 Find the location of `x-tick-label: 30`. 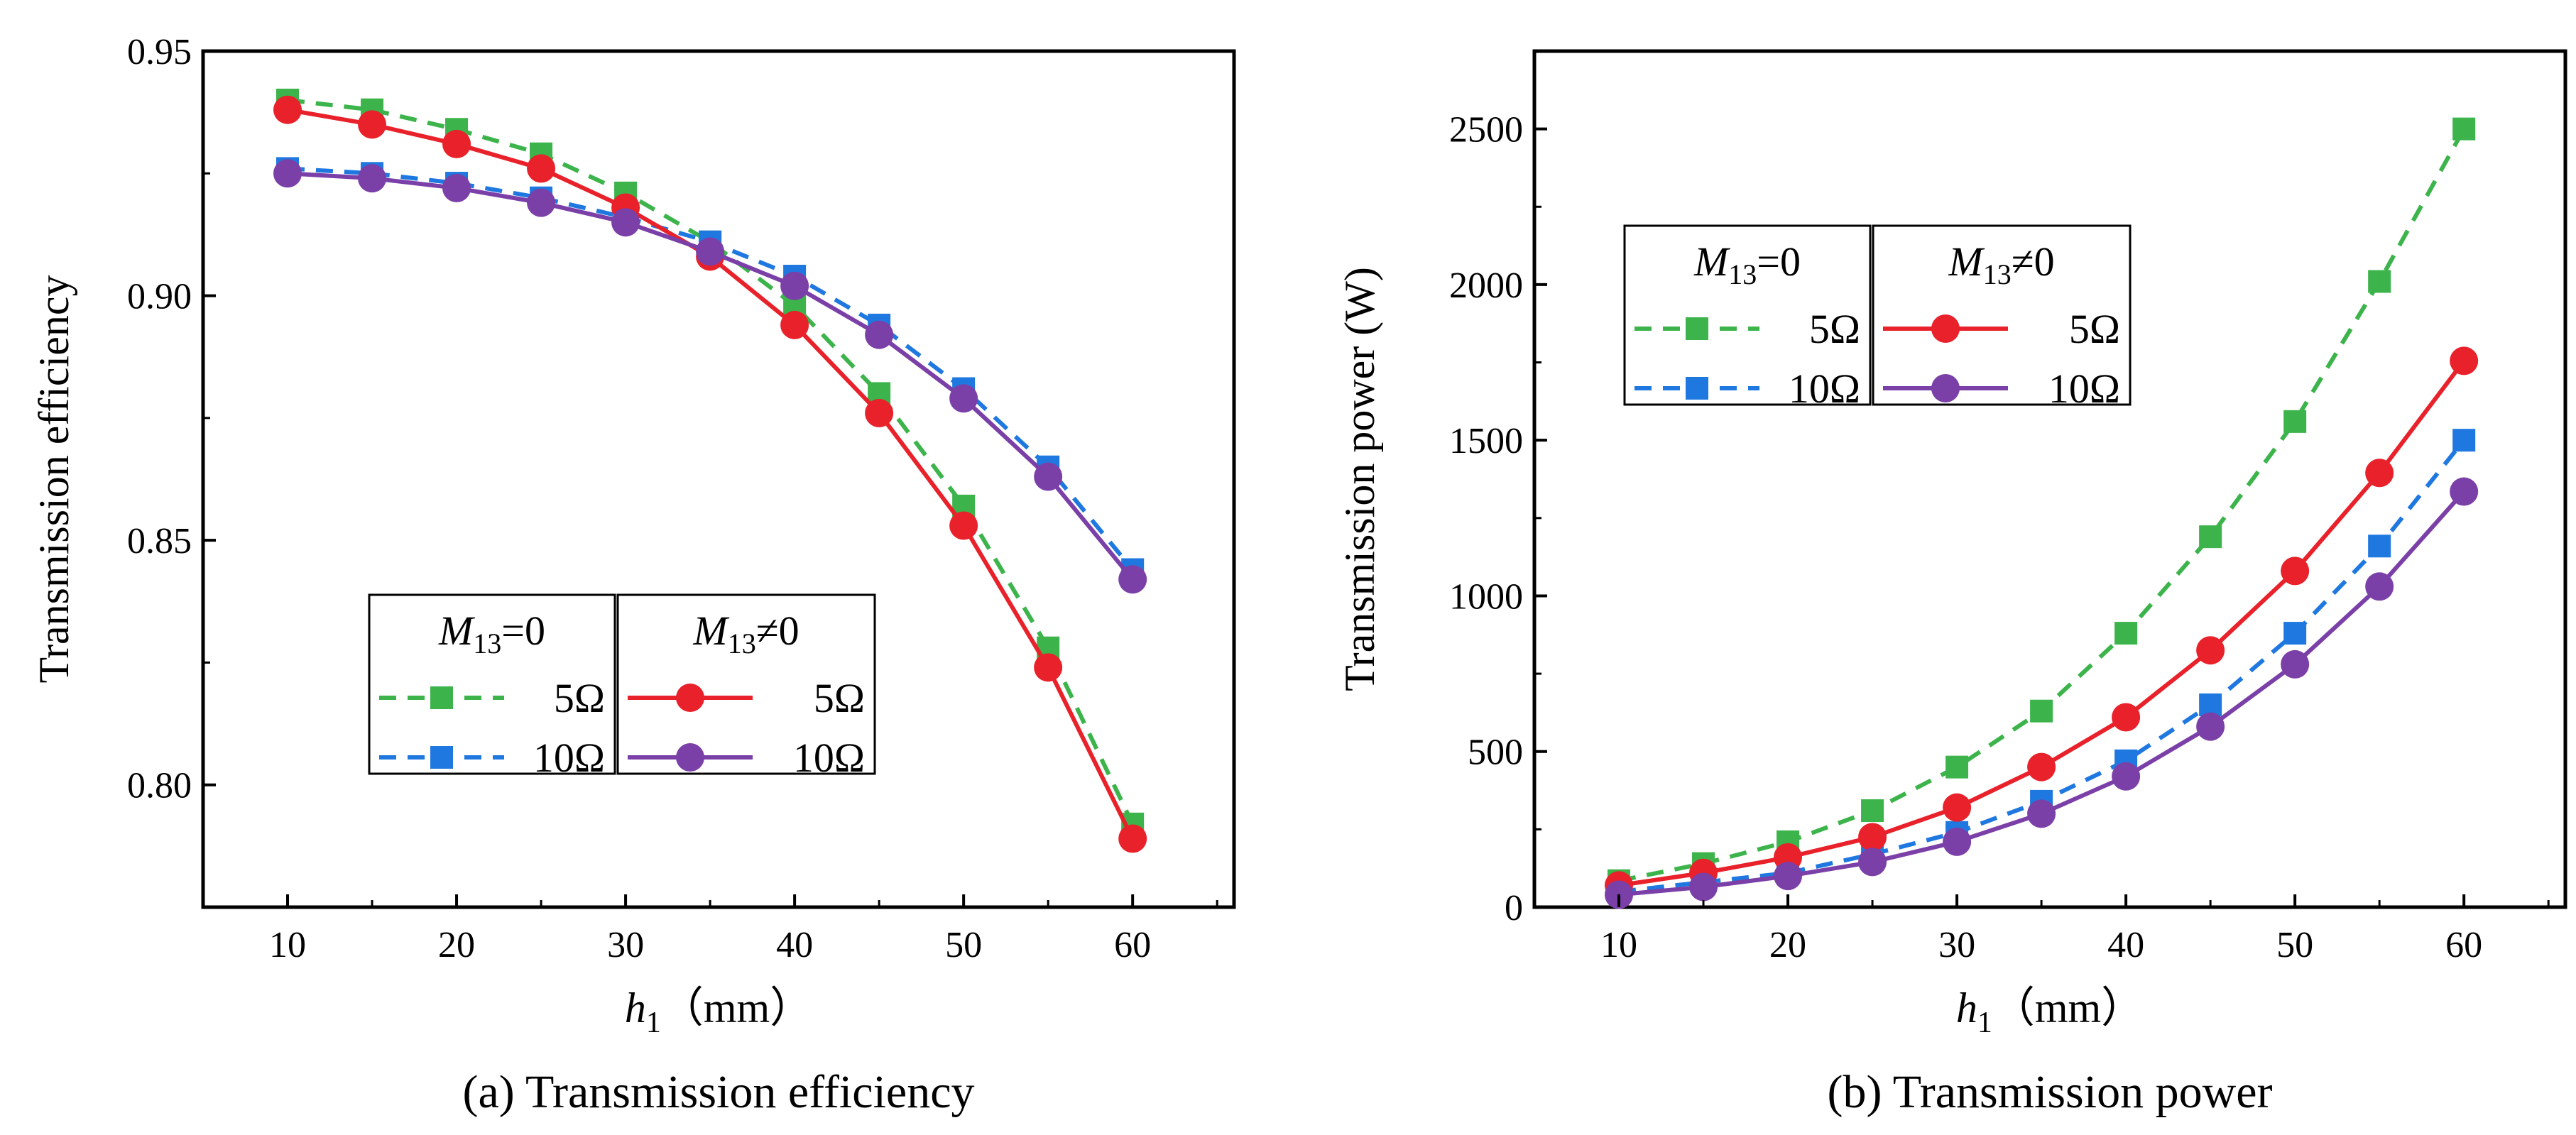

x-tick-label: 30 is located at coordinates (1956, 945).